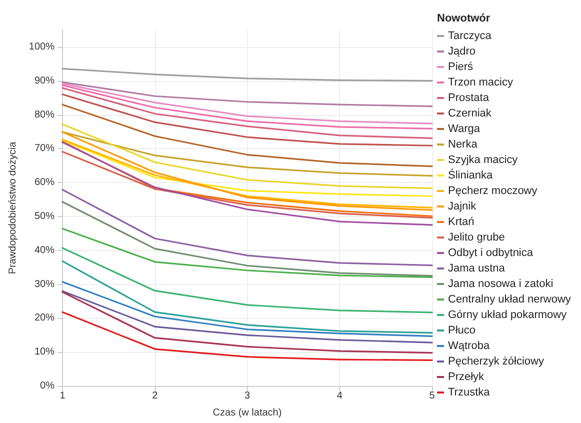 The width and height of the screenshot is (581, 423). What do you see at coordinates (464, 18) in the screenshot?
I see `legend-title: Nowotwór` at bounding box center [464, 18].